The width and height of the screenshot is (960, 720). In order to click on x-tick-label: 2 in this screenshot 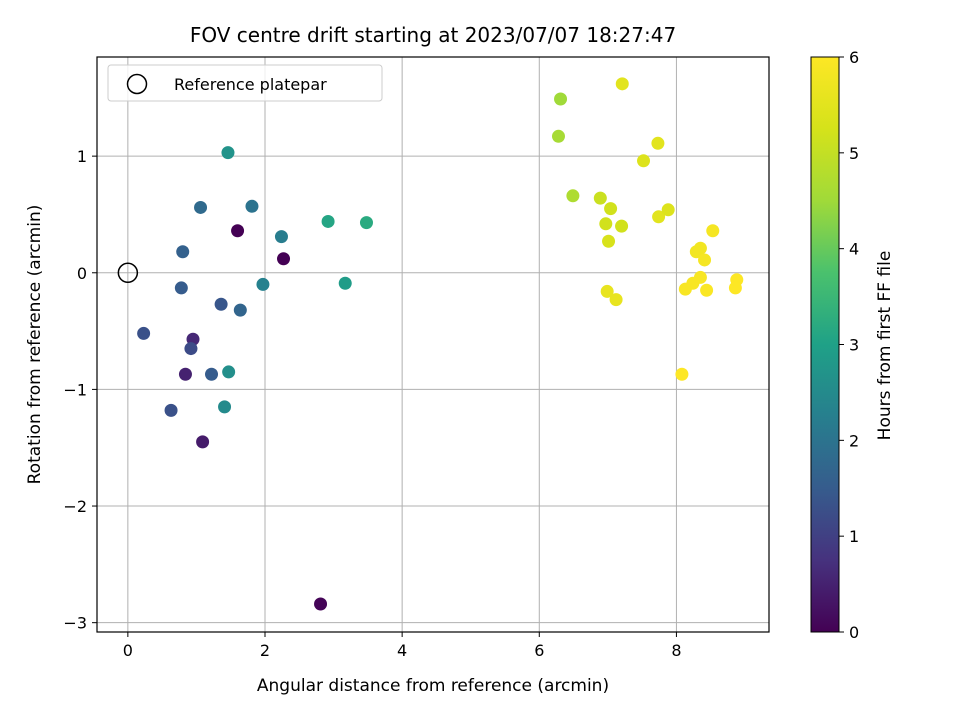, I will do `click(265, 650)`.